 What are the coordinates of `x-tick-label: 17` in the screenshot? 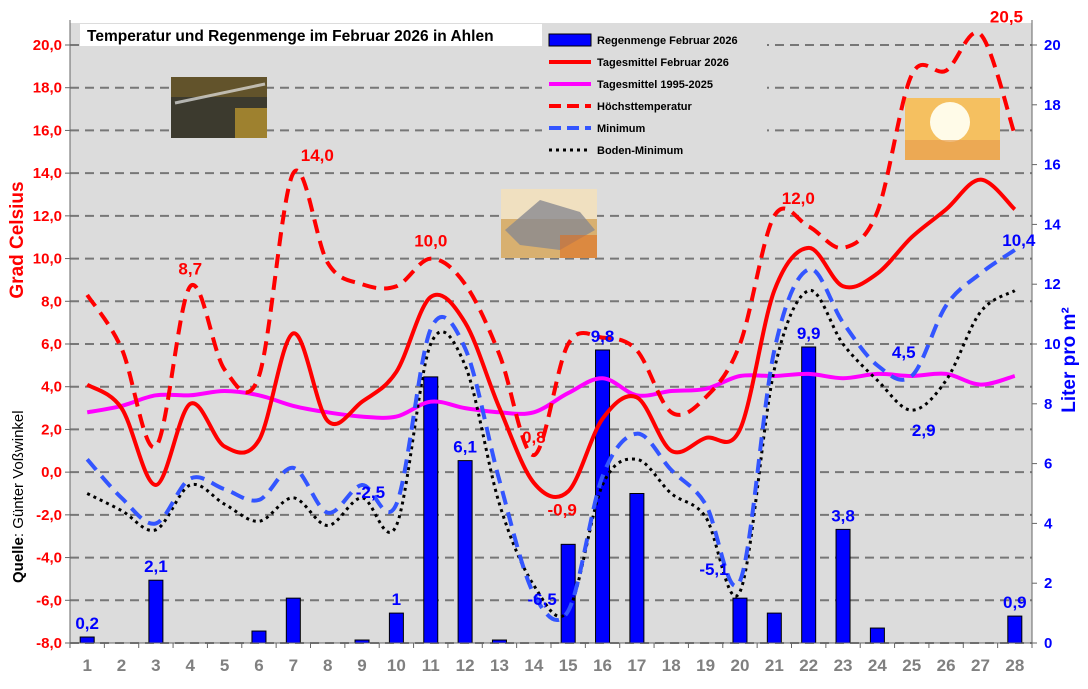 It's located at (636, 665).